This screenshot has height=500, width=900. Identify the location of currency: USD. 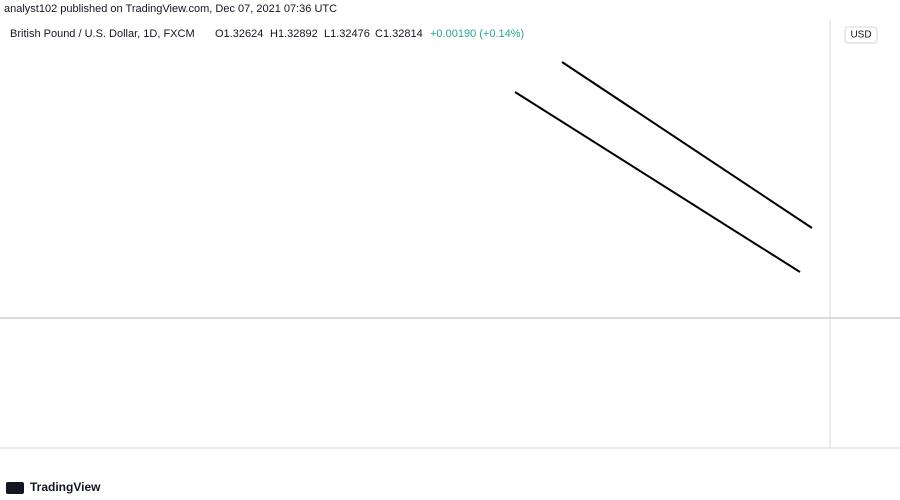
(860, 35).